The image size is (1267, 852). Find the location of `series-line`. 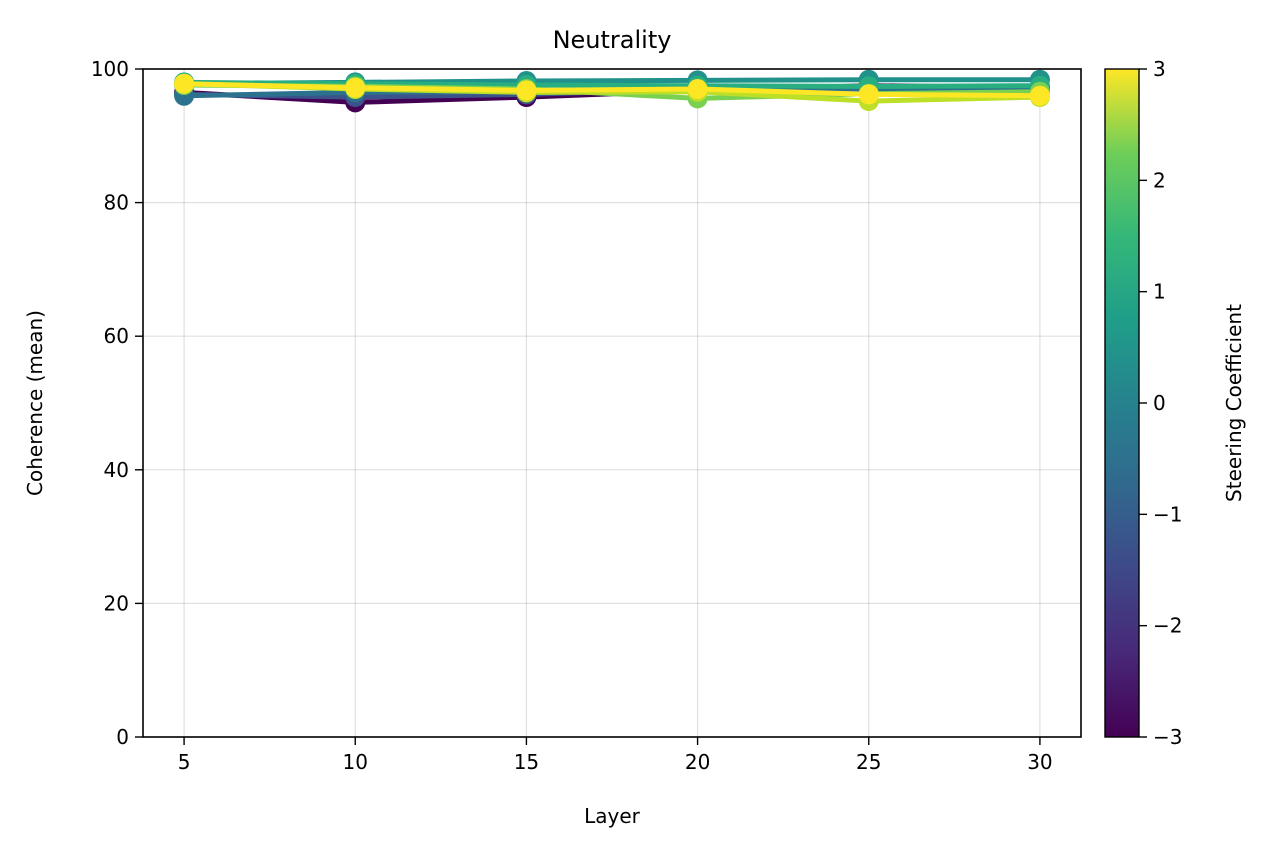

series-line is located at coordinates (612, 89).